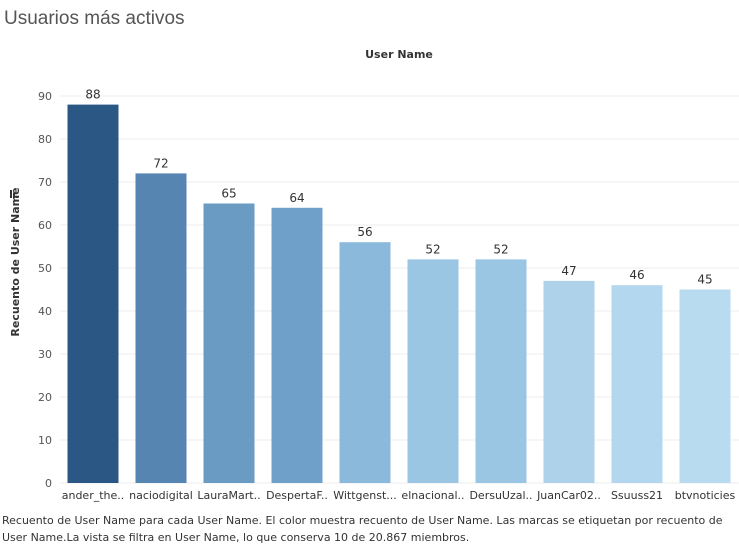 The image size is (739, 546). What do you see at coordinates (45, 139) in the screenshot?
I see `y-tick-label: 80` at bounding box center [45, 139].